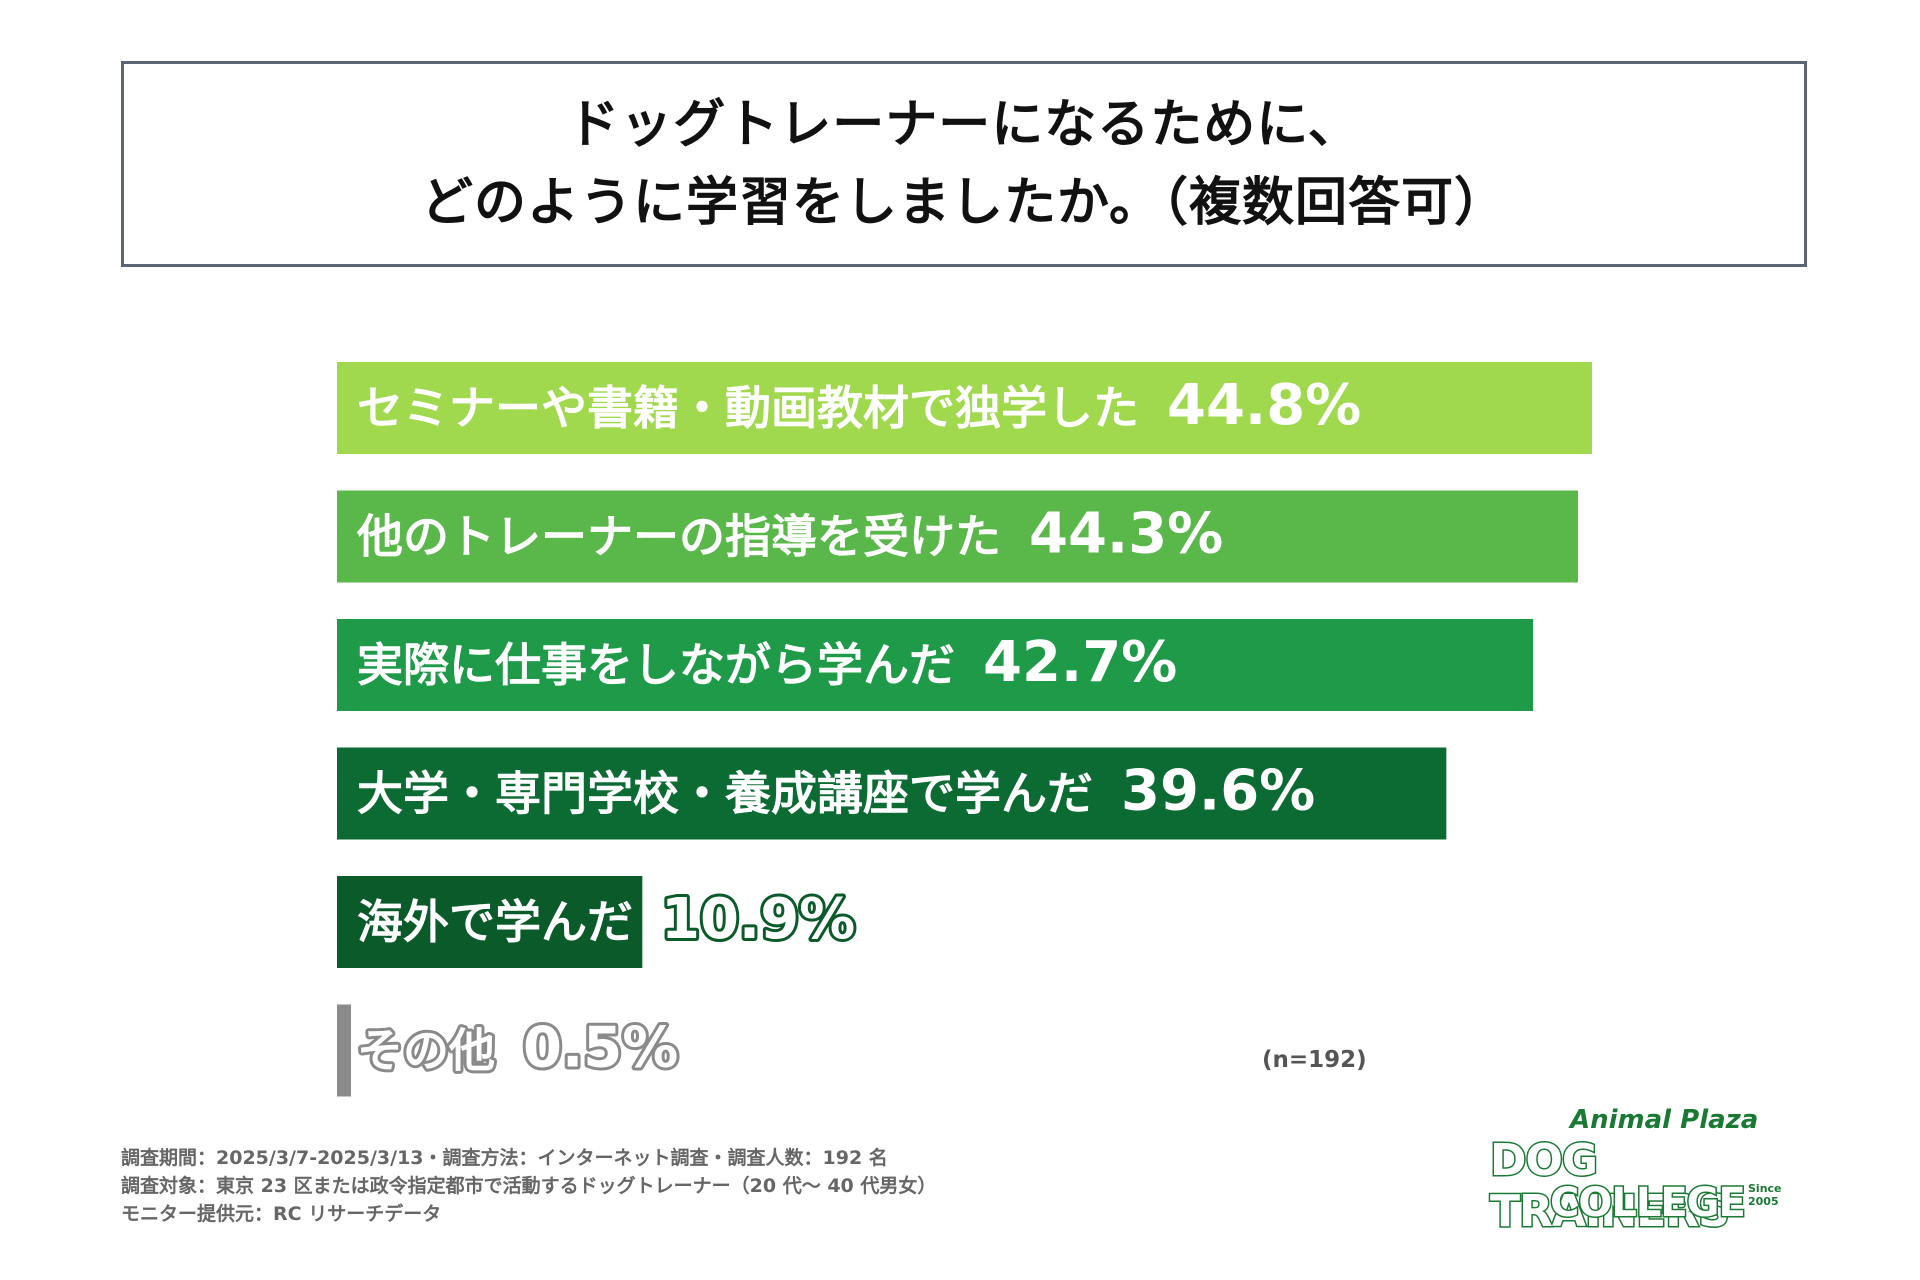 The image size is (1920, 1280). Describe the element at coordinates (748, 408) in the screenshot. I see `category-label-0: セミナーや書籍・動画教材で独学した` at that location.